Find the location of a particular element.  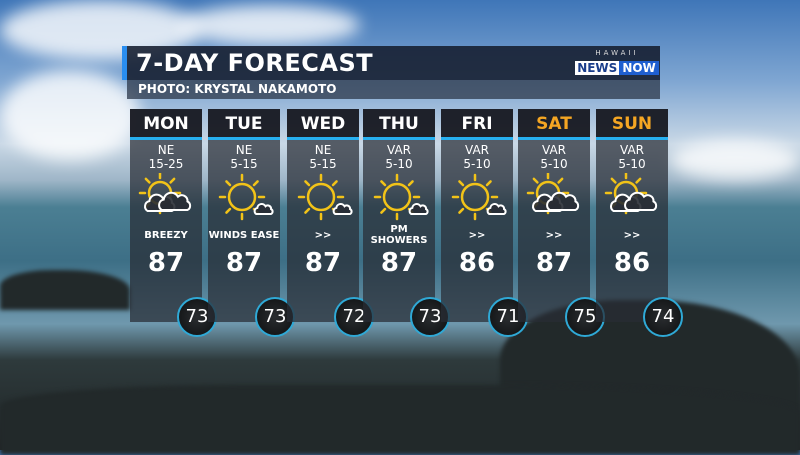

day-column-sat: SAT VAR 5-10 >> 87 is located at coordinates (554, 215).